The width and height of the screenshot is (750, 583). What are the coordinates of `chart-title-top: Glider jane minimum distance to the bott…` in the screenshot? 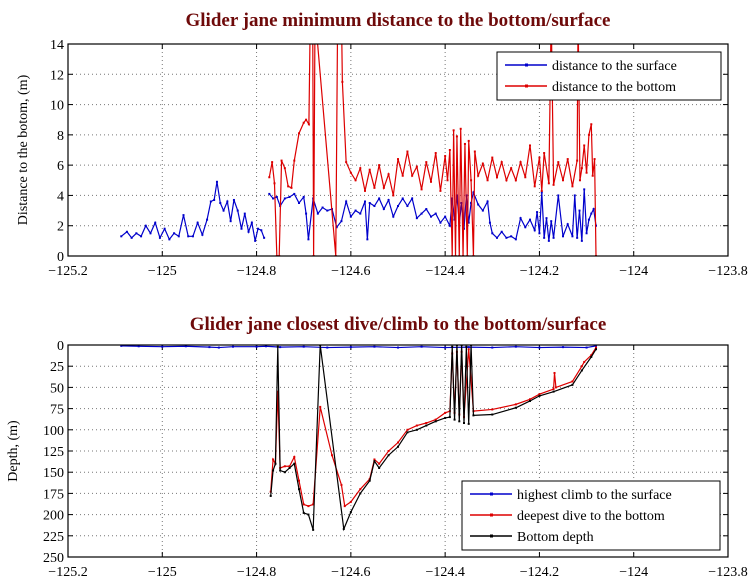 It's located at (398, 20).